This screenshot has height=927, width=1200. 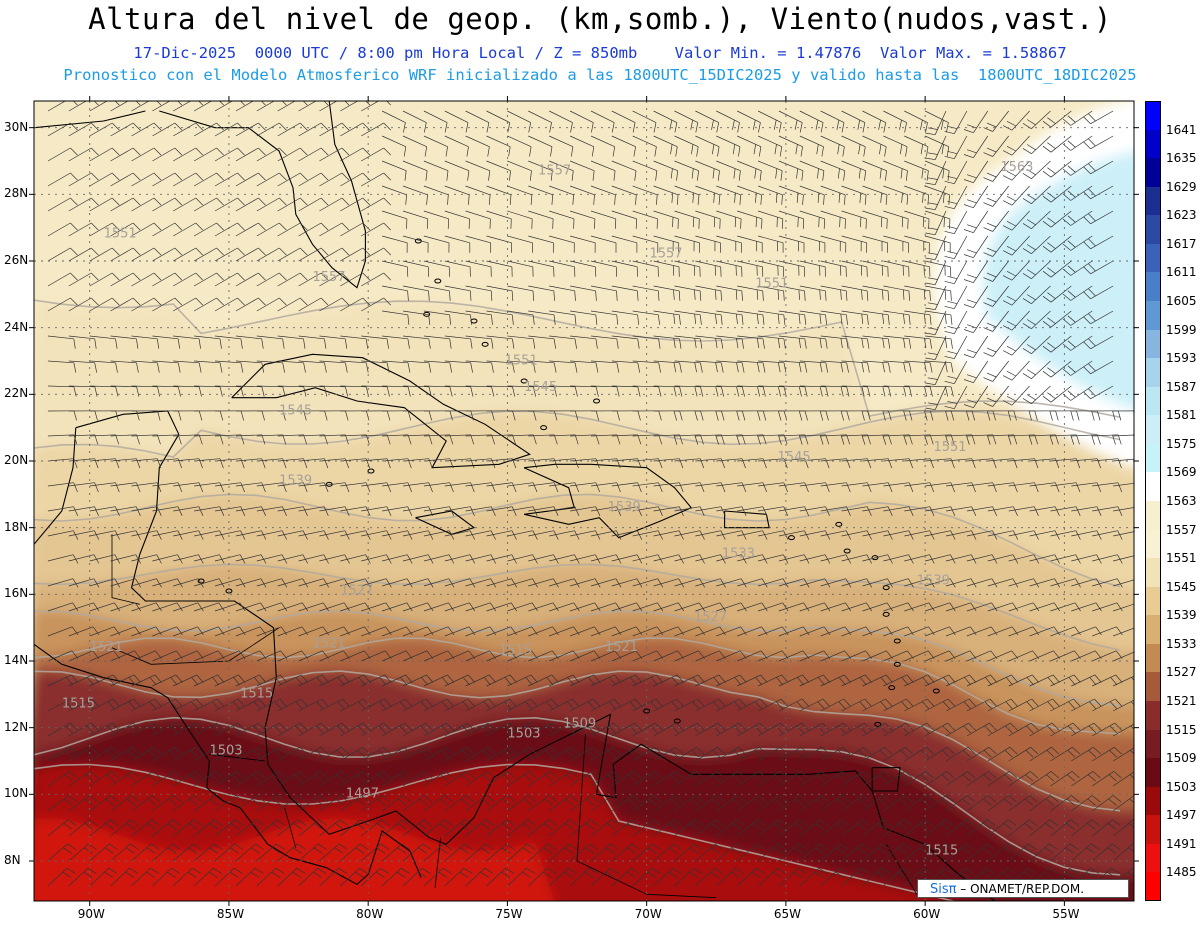 What do you see at coordinates (230, 914) in the screenshot?
I see `longitude-label: 85W` at bounding box center [230, 914].